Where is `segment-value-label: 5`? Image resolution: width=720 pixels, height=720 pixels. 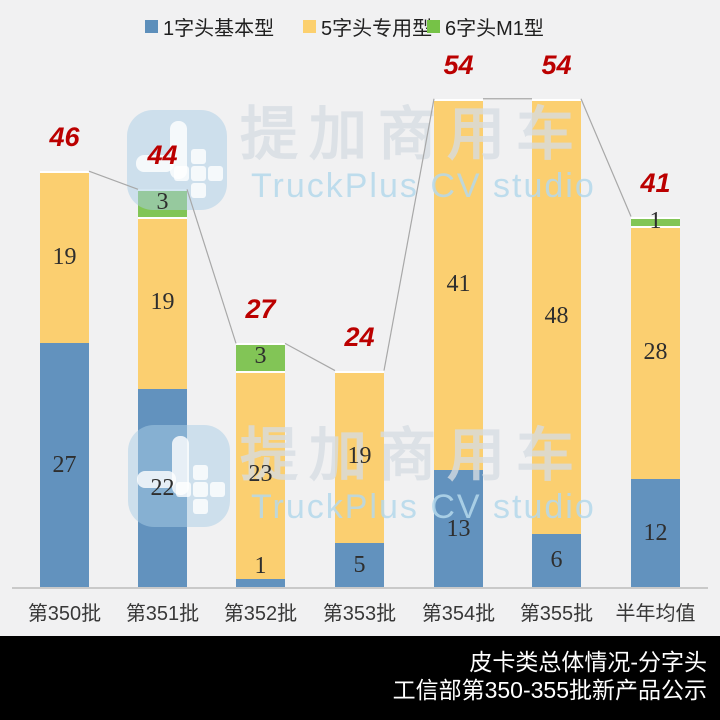
segment-value-label: 5 is located at coordinates (359, 564).